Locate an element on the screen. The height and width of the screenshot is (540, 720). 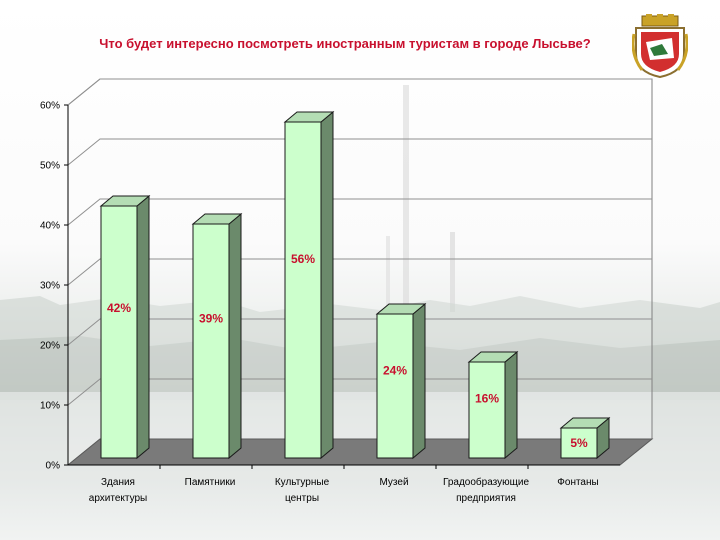
y-tick-label: 0% is located at coordinates (53, 466).